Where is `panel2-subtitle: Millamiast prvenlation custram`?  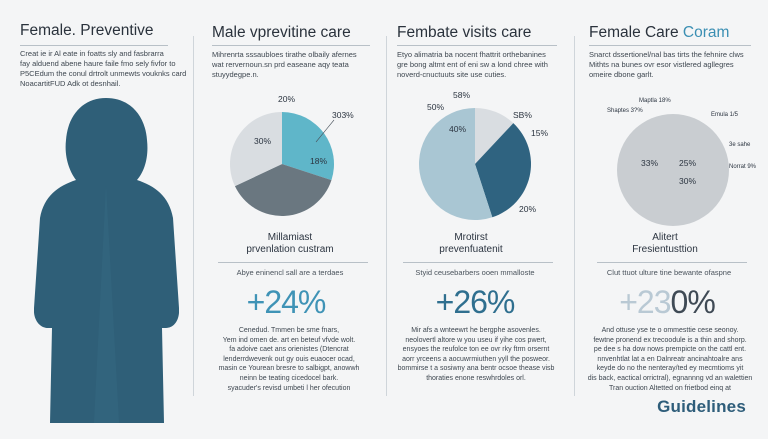
panel2-subtitle: Millamiast prvenlation custram is located at coordinates (290, 243).